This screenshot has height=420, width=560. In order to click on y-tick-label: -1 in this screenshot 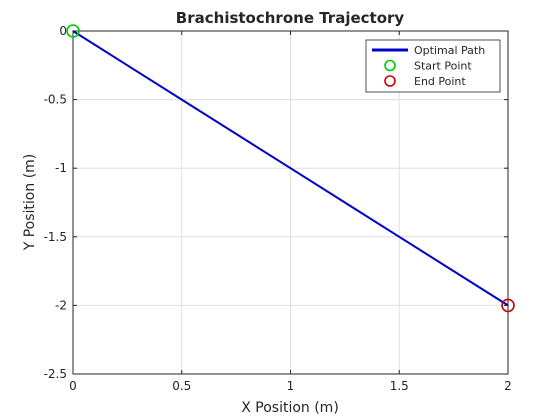, I will do `click(61, 168)`.